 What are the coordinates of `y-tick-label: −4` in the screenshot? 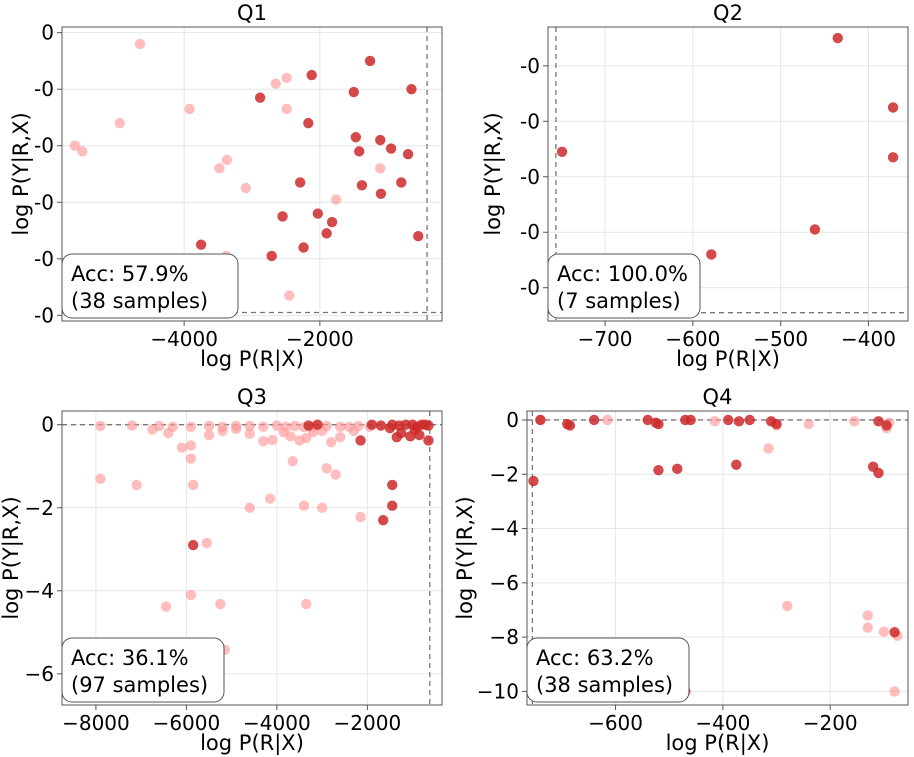 It's located at (504, 529).